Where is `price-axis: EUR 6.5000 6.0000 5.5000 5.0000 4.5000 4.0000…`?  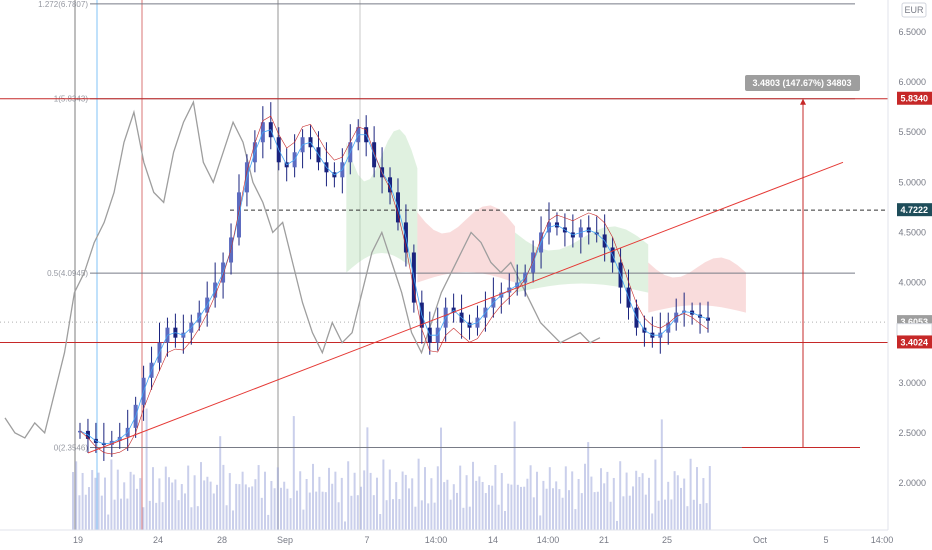
price-axis: EUR 6.5000 6.0000 5.5000 5.0000 4.5000 4.0000… is located at coordinates (909, 265).